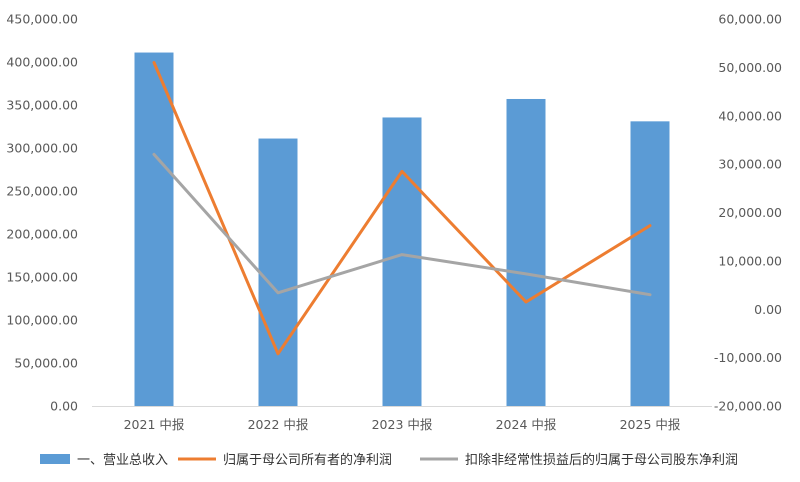 The image size is (800, 482). What do you see at coordinates (601, 460) in the screenshot?
I see `legend-label: 扣除非经常性损益后的归属于母公司股东净利润` at bounding box center [601, 460].